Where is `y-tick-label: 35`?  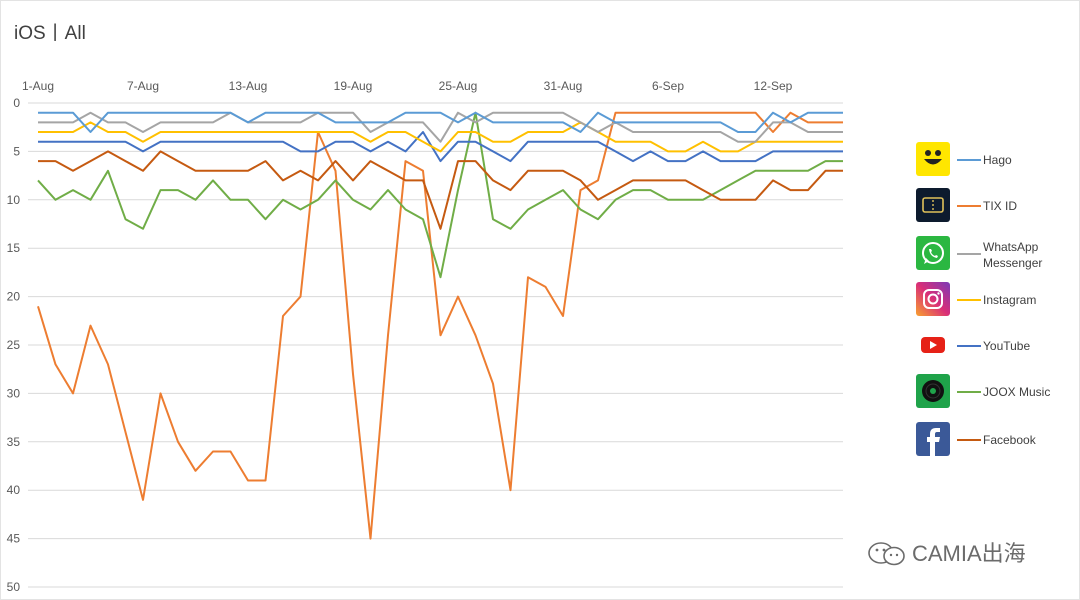 y-tick-label: 35 is located at coordinates (14, 442).